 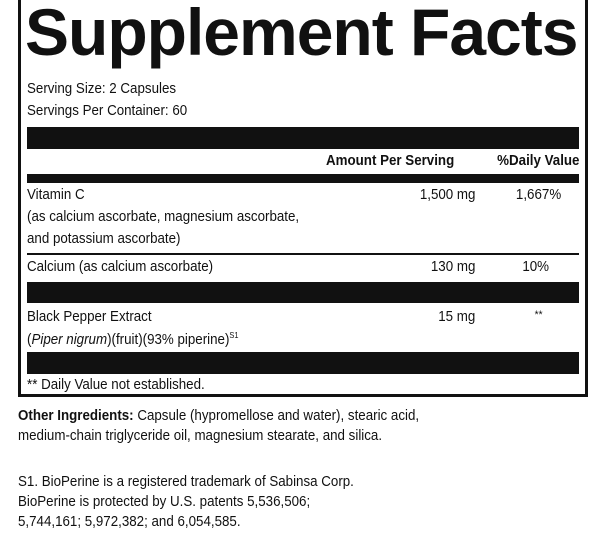 I want to click on nutrient-dv: **, so click(x=539, y=315).